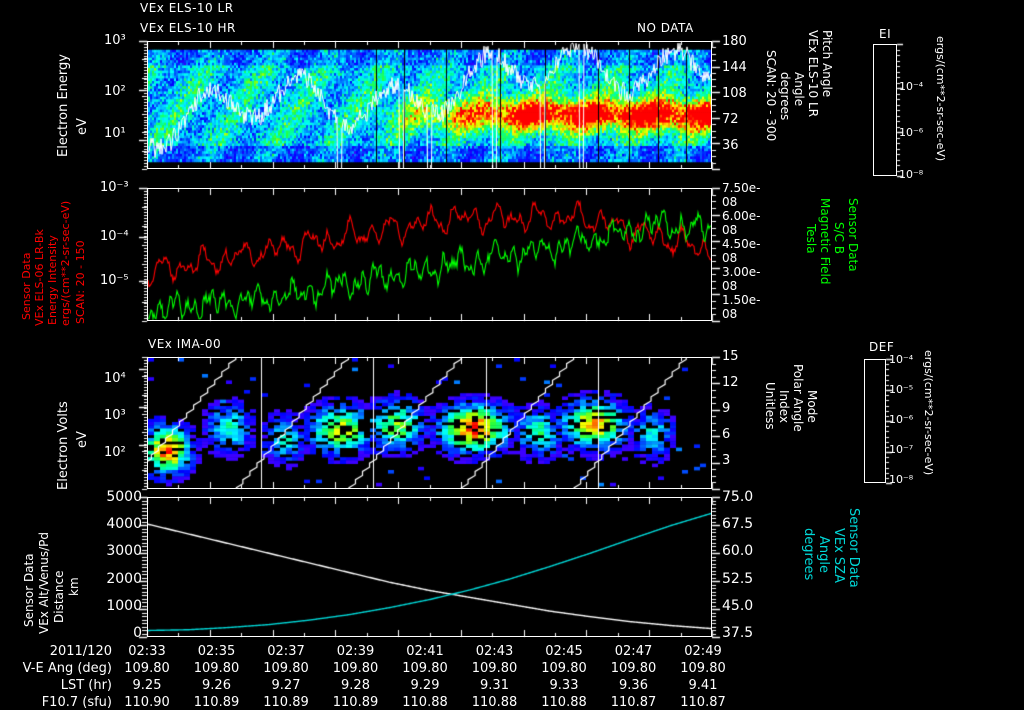 This screenshot has width=1024, height=710. I want to click on footer-row-label-0: 2011/120, so click(80, 651).